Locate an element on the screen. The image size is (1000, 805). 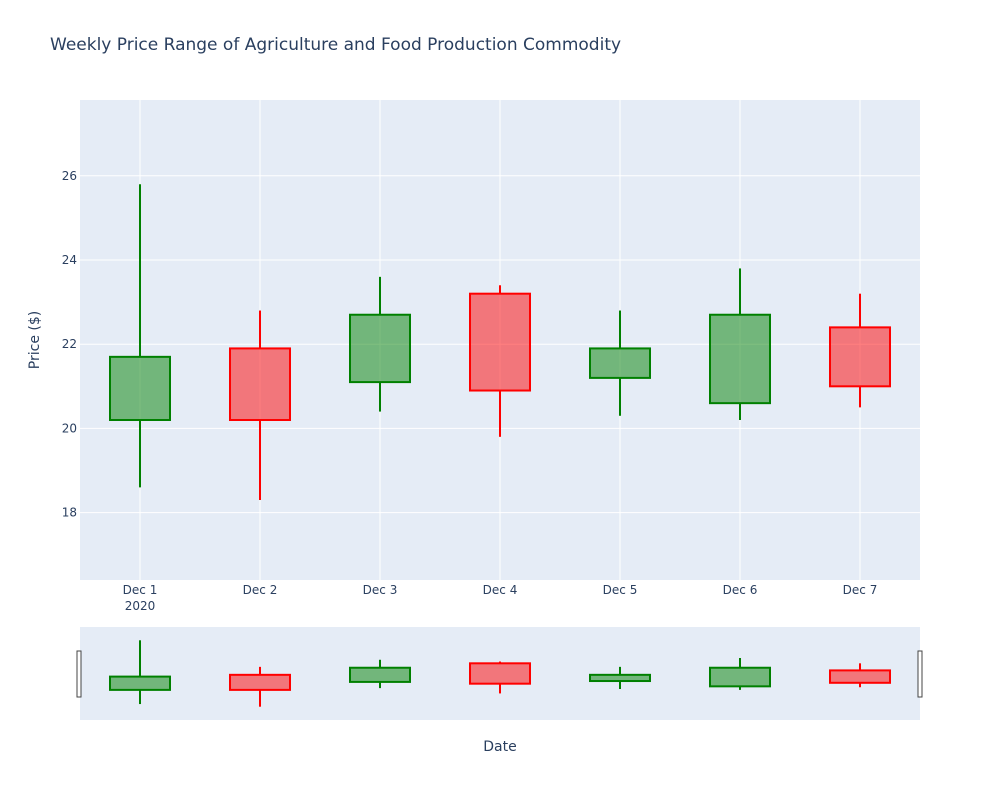
y-tick-label: 22 is located at coordinates (69, 344).